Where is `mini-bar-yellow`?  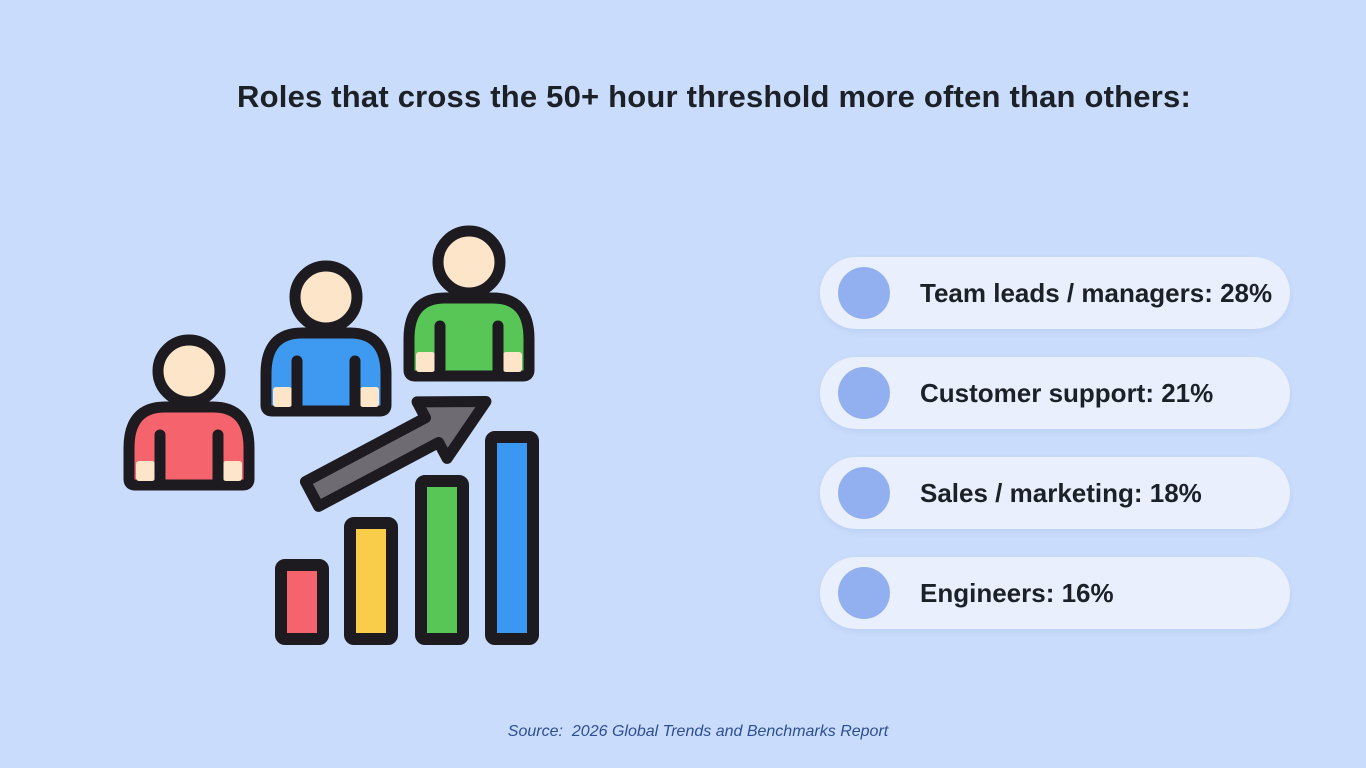 mini-bar-yellow is located at coordinates (371, 581).